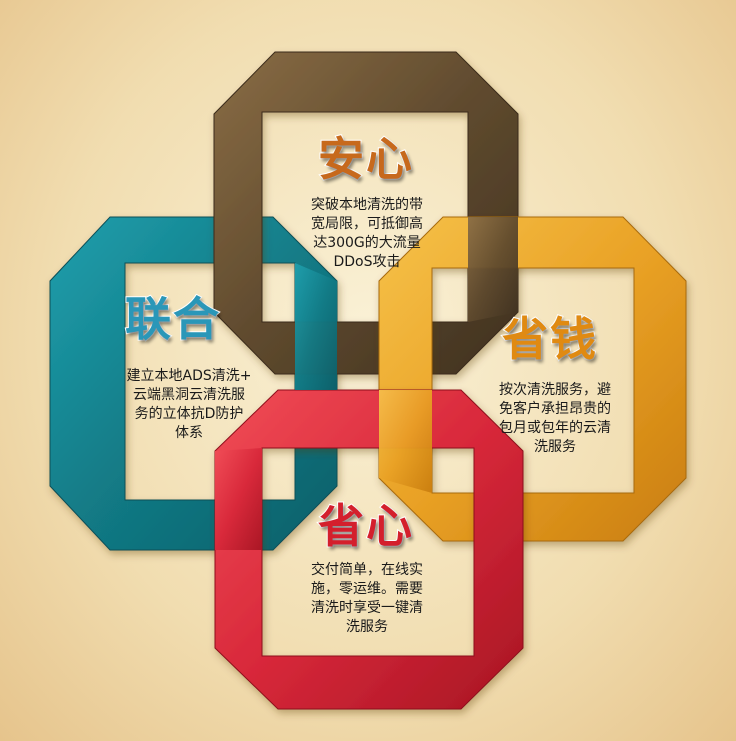  What do you see at coordinates (367, 243) in the screenshot?
I see `security-line: 达300G的大流量` at bounding box center [367, 243].